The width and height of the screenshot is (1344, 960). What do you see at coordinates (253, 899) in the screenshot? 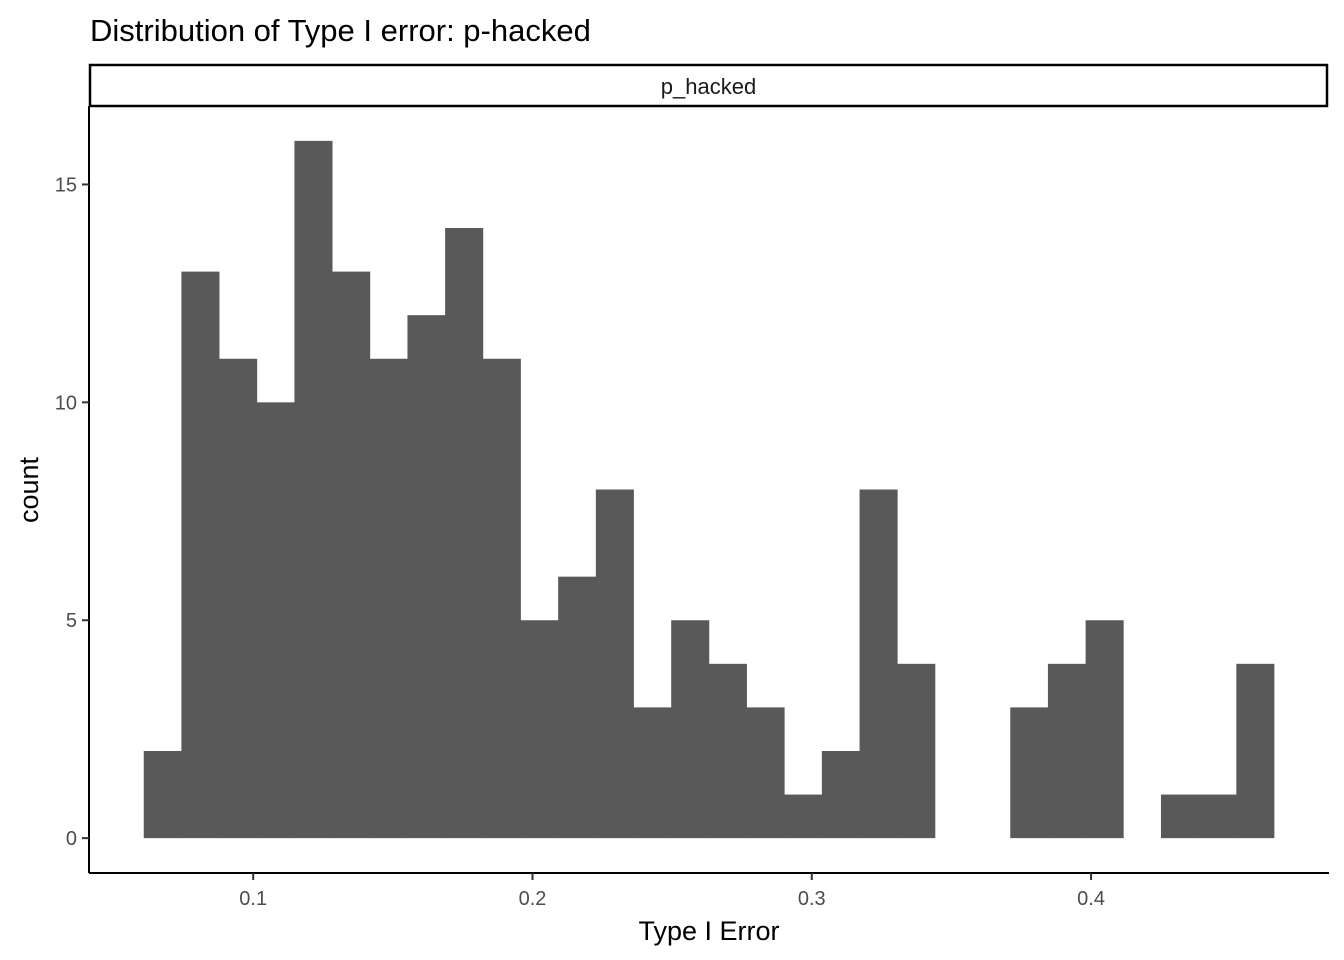
I see `x-tick-label: 0.1` at bounding box center [253, 899].